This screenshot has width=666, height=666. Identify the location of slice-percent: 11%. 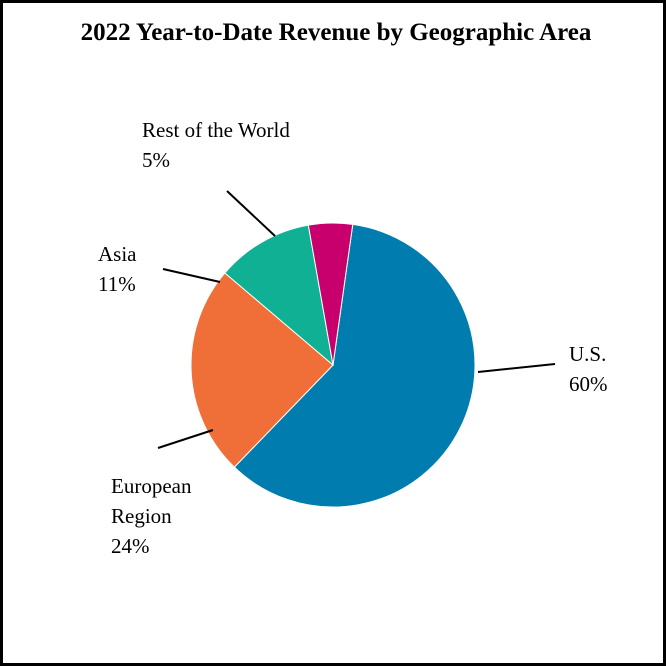
(117, 284).